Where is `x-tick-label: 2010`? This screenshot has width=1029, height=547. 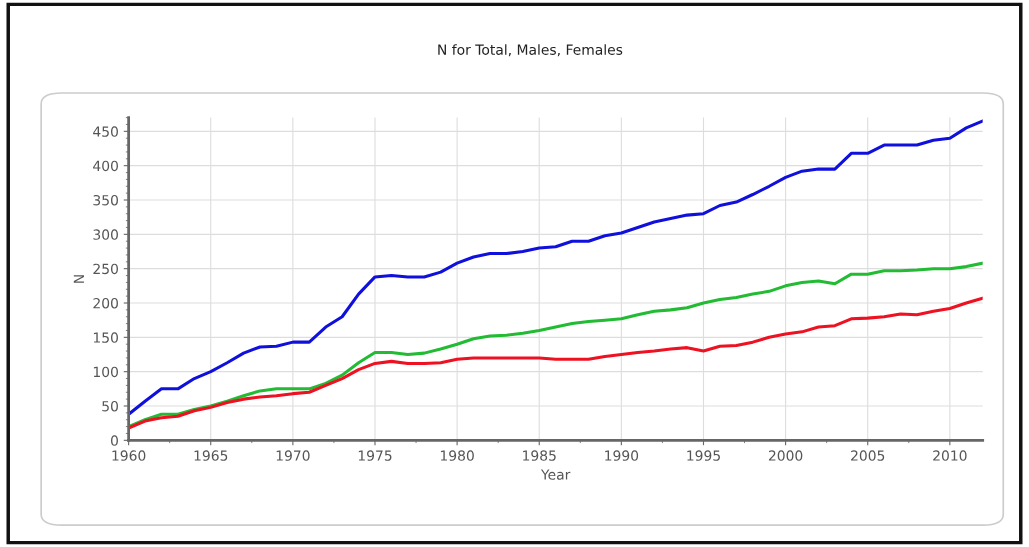
x-tick-label: 2010 is located at coordinates (950, 455).